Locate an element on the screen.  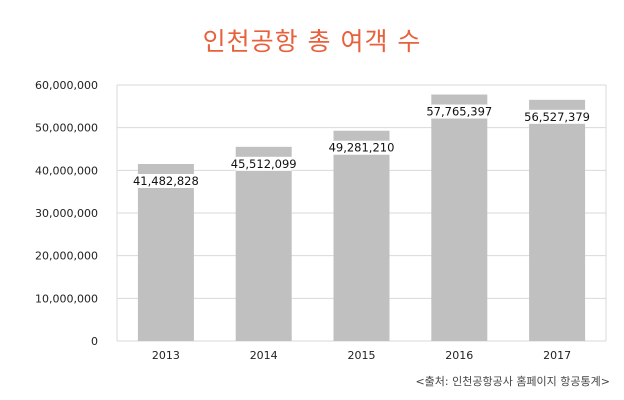
data-label: 45,512,099 is located at coordinates (264, 164).